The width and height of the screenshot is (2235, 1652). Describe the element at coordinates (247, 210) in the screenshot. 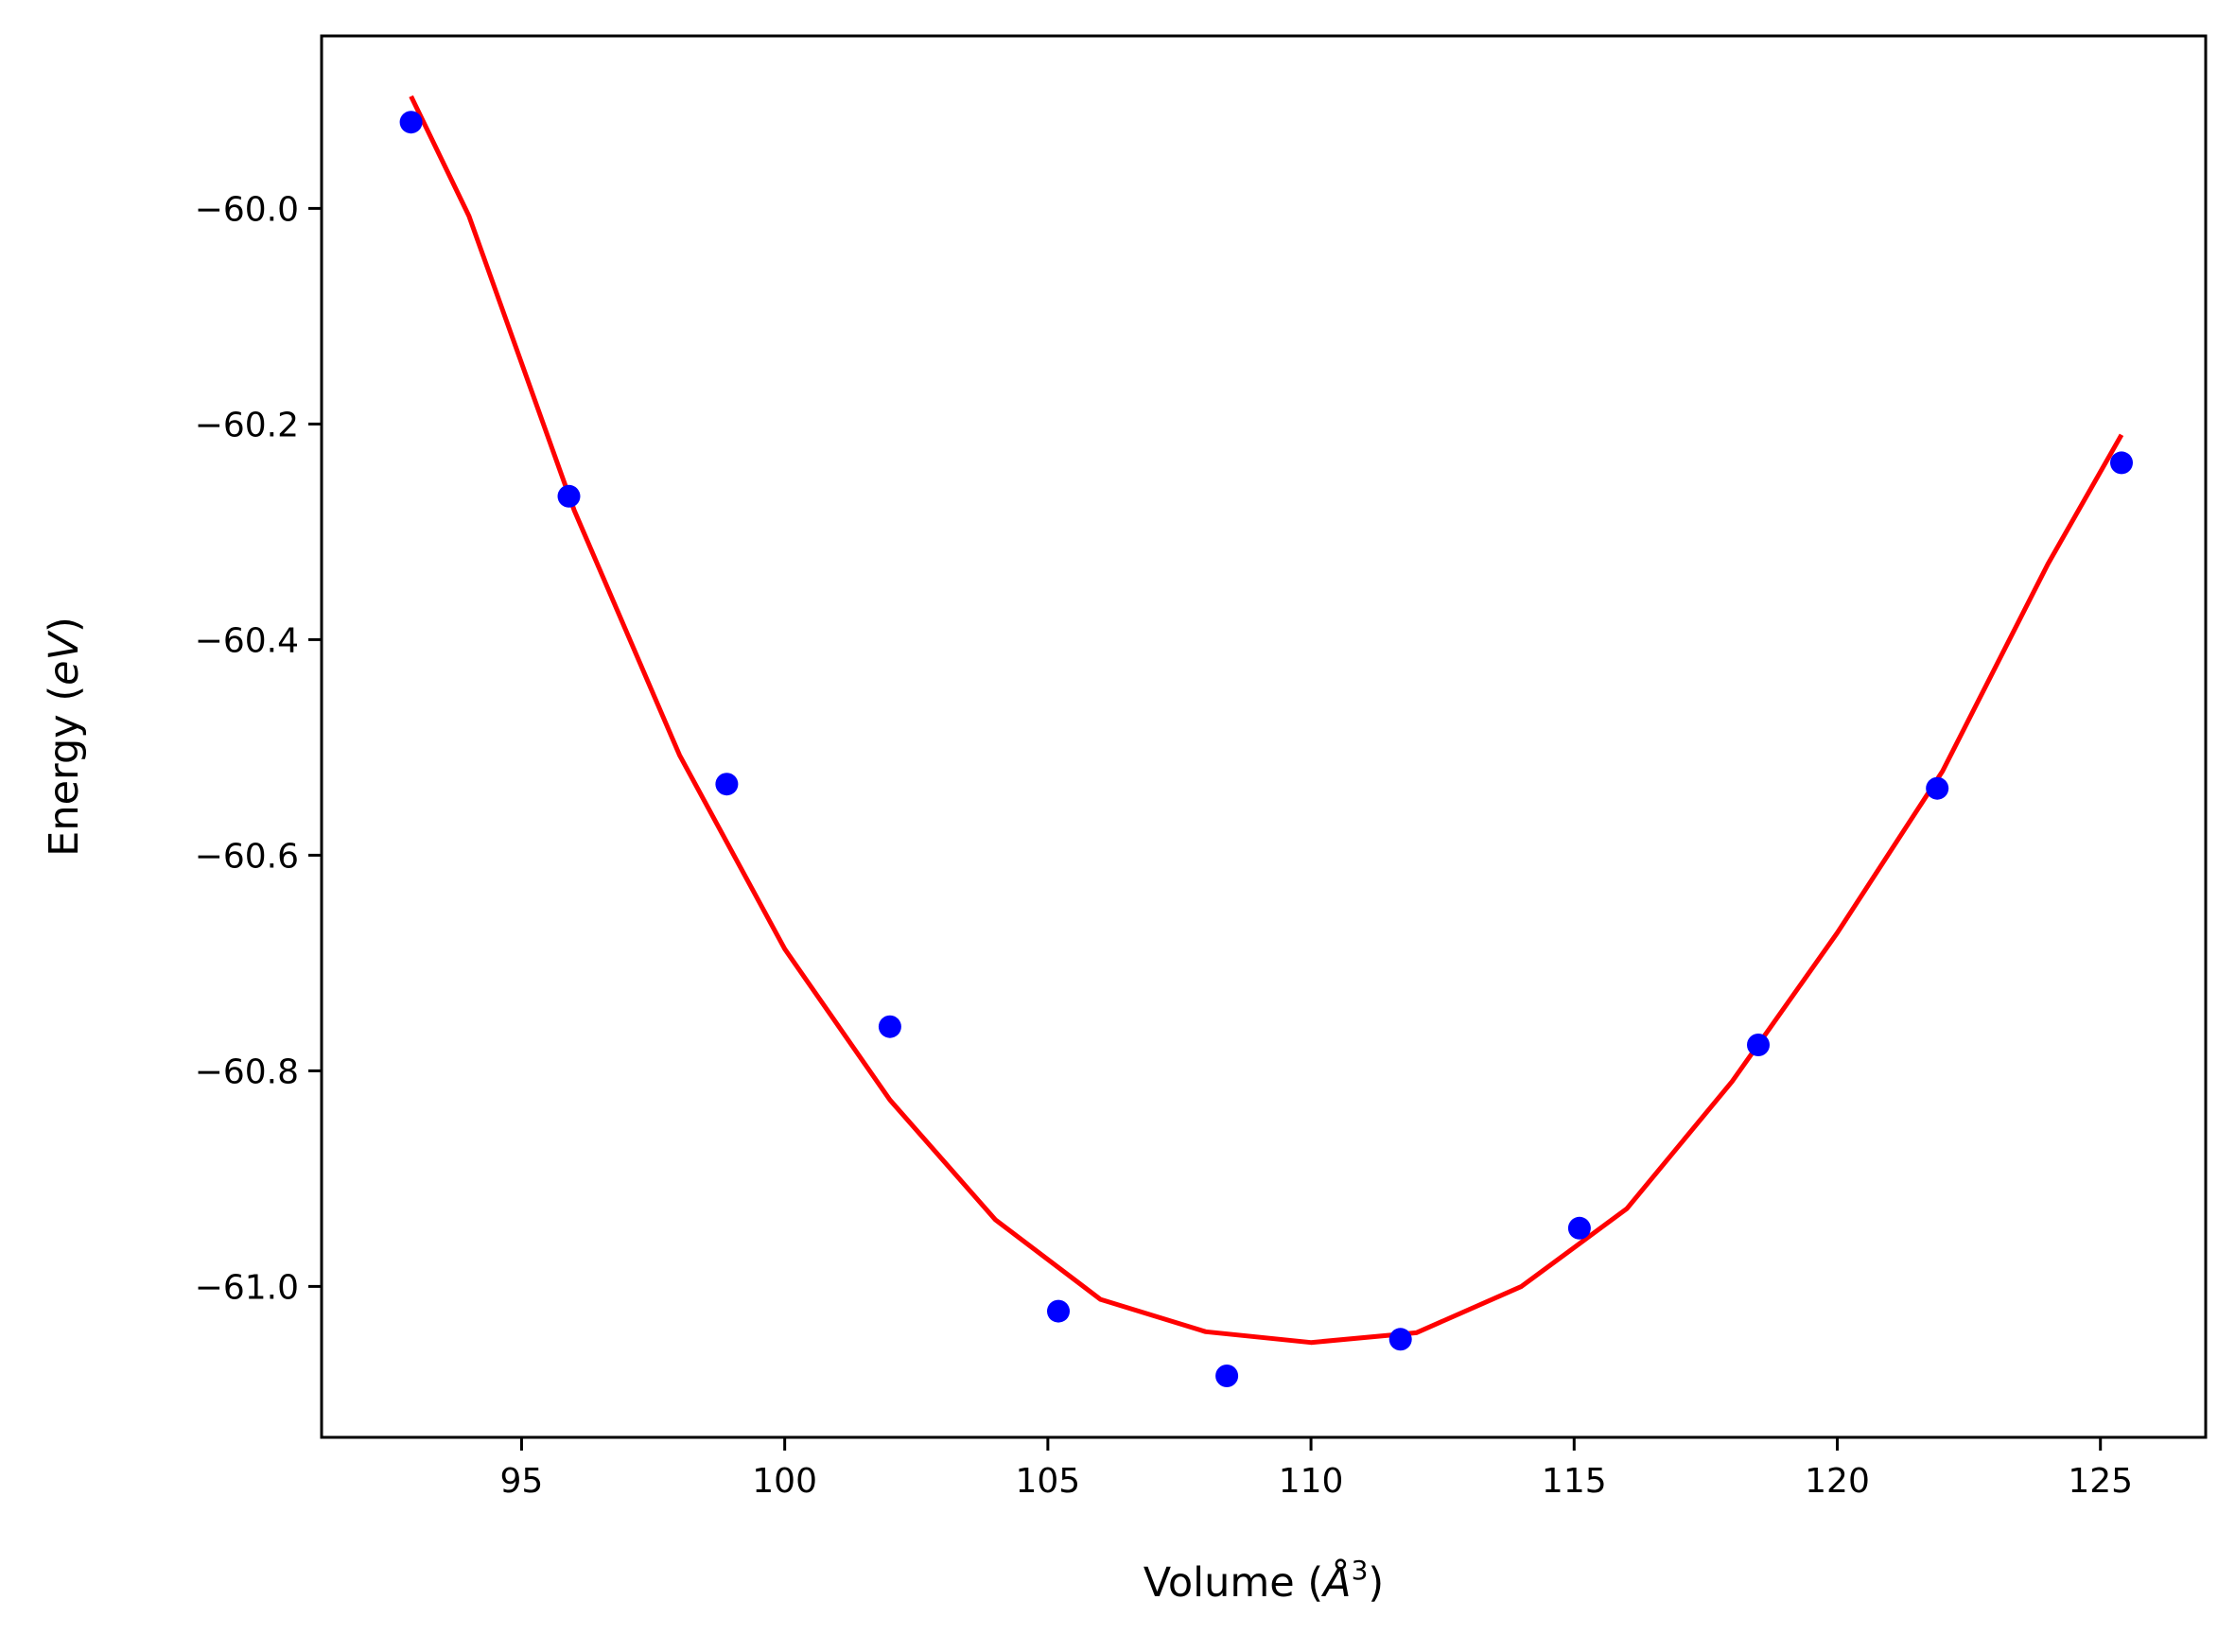

I see `y-tick-label: −60.0` at that location.